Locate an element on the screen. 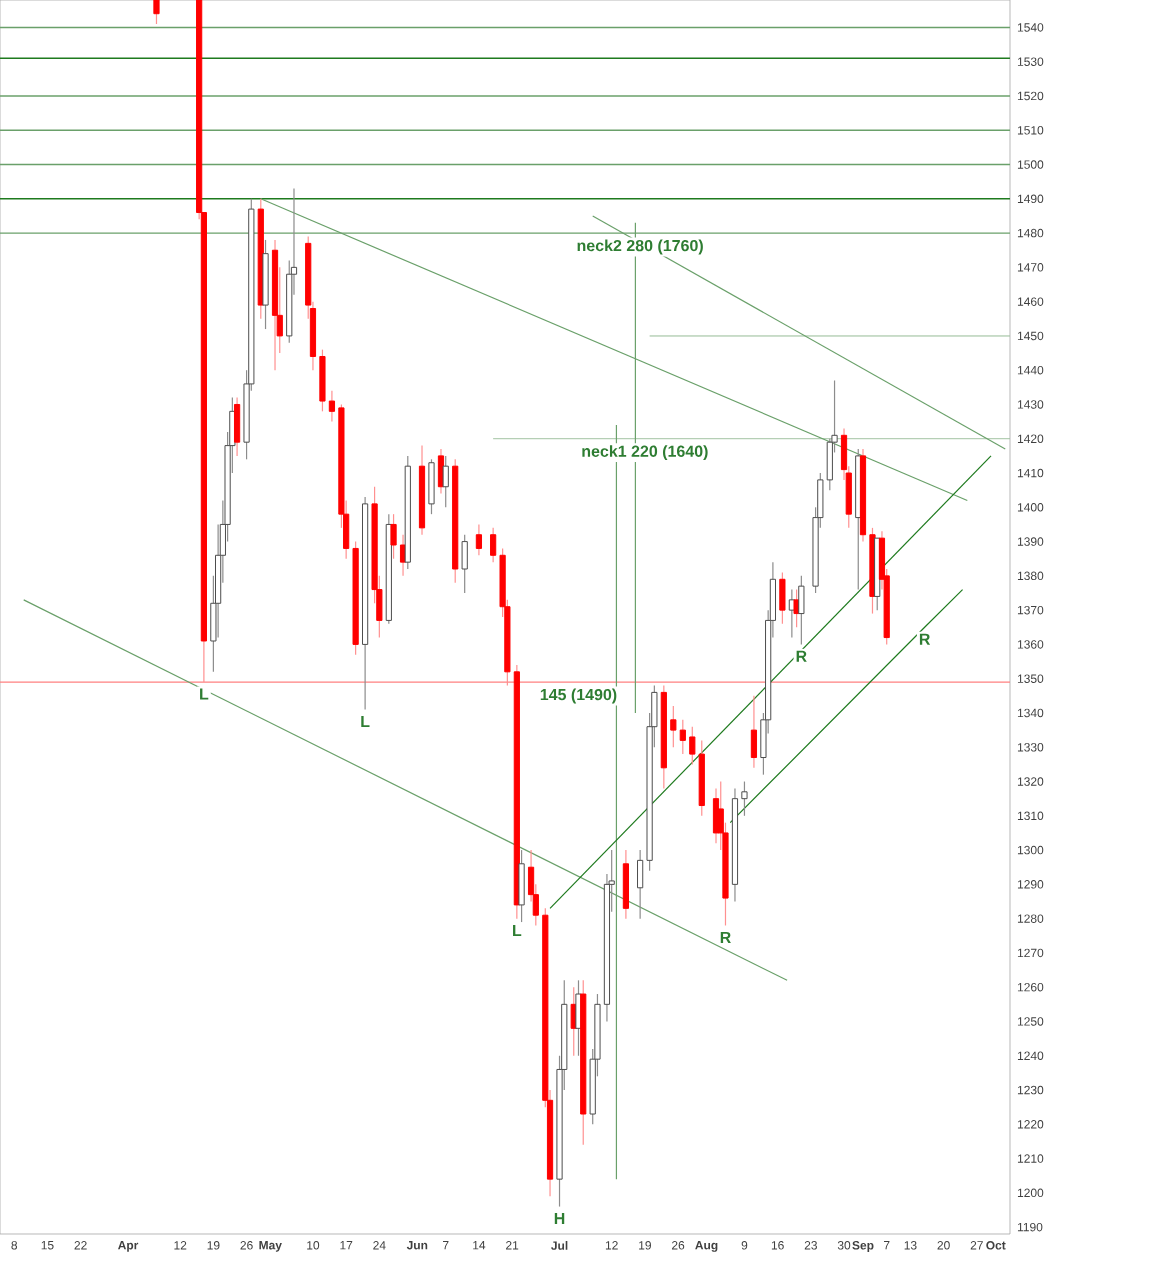  annotation: 145 (1490) is located at coordinates (578, 696).